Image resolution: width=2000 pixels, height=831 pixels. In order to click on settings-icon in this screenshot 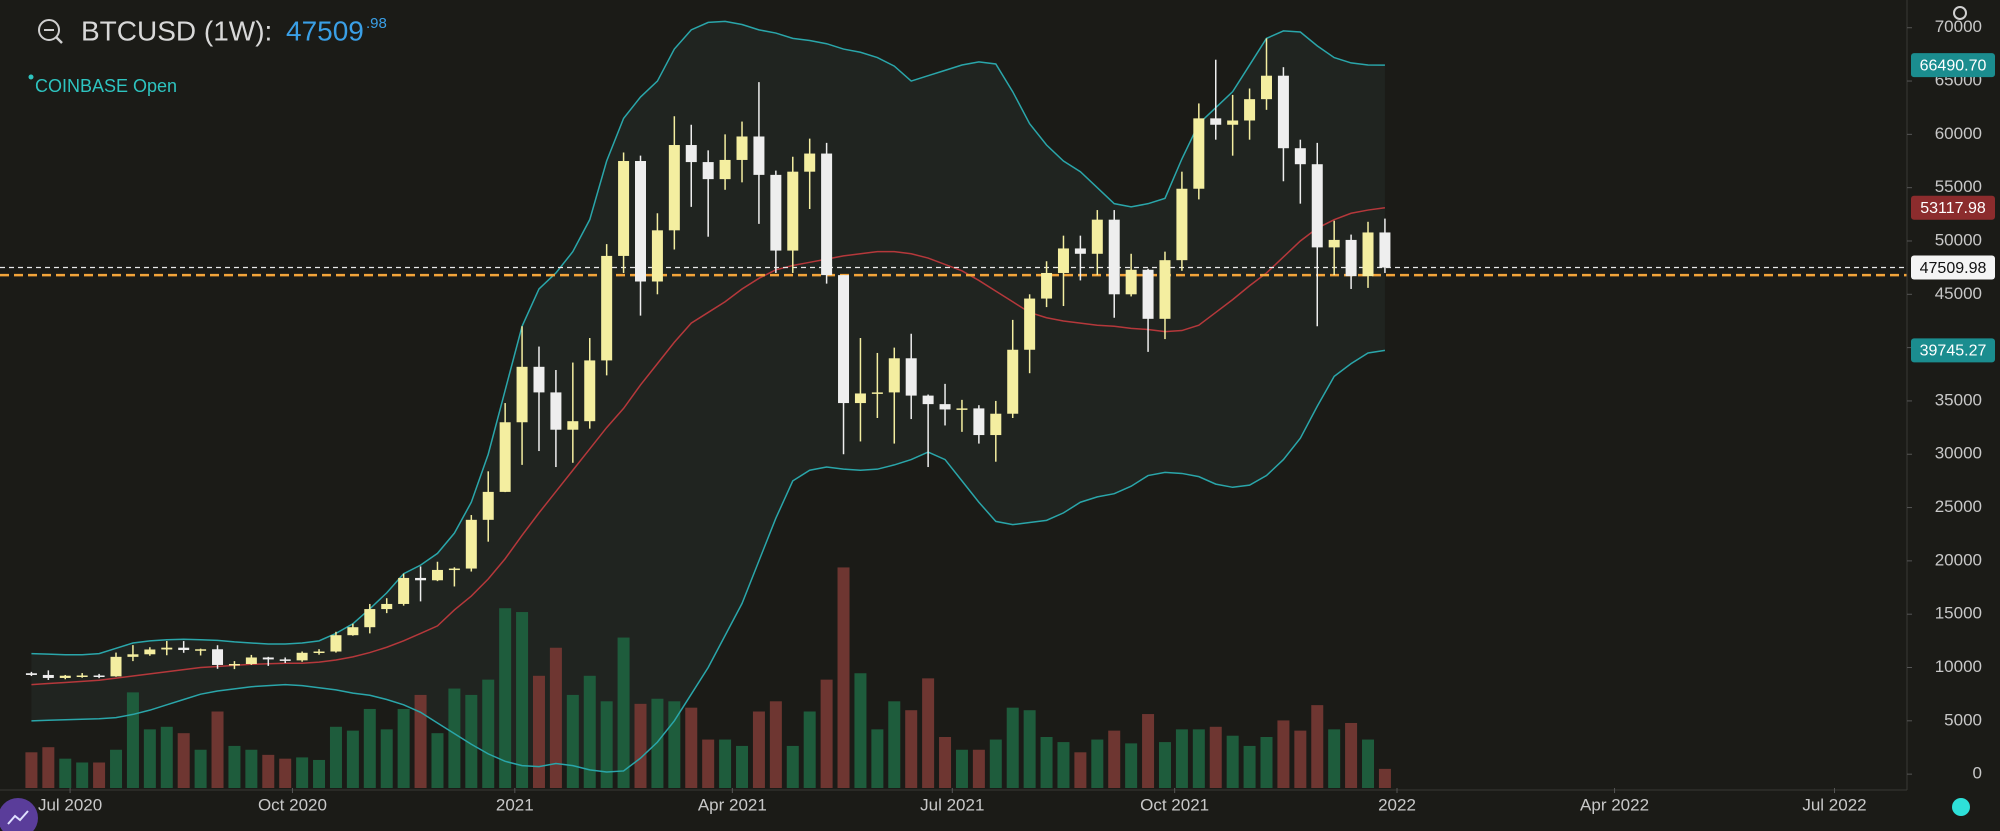, I will do `click(1960, 13)`.